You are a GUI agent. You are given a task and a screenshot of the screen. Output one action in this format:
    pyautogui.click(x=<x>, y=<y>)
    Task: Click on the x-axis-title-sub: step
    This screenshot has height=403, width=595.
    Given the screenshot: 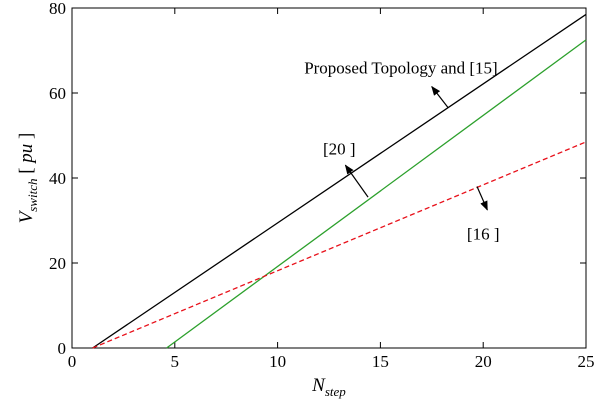 What is the action you would take?
    pyautogui.click(x=335, y=391)
    